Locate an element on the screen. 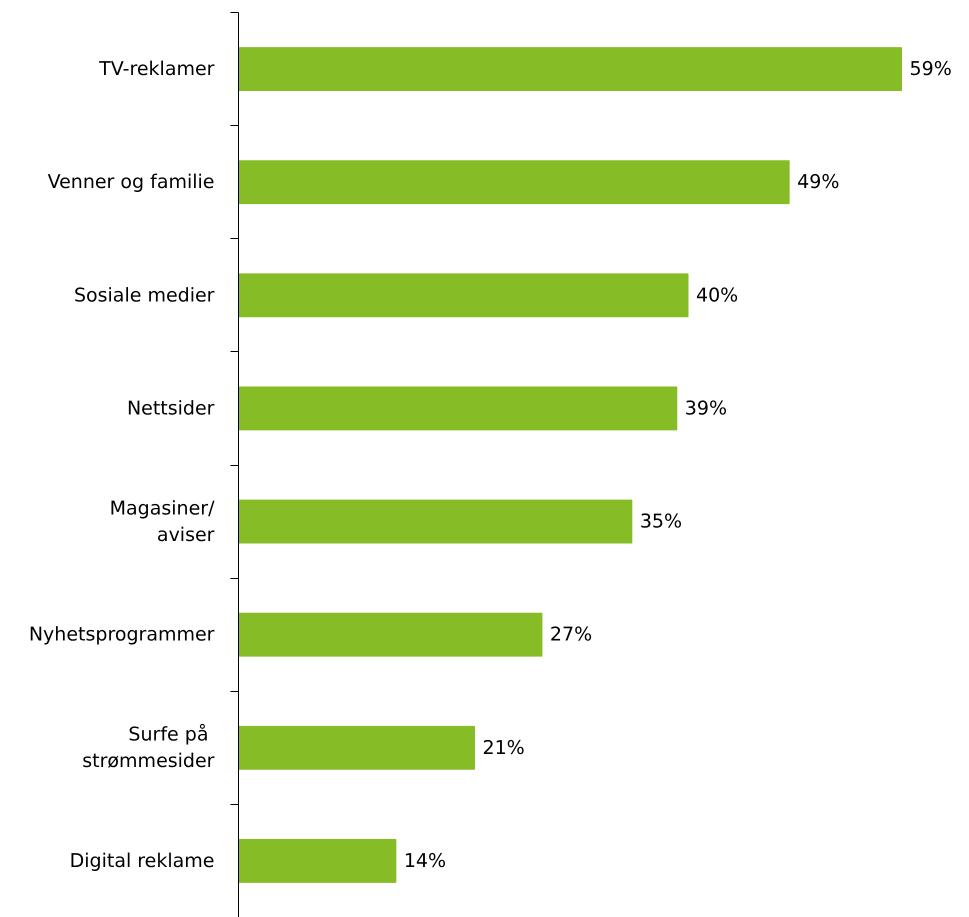 This screenshot has width=969, height=917. data-label: 35% is located at coordinates (661, 521).